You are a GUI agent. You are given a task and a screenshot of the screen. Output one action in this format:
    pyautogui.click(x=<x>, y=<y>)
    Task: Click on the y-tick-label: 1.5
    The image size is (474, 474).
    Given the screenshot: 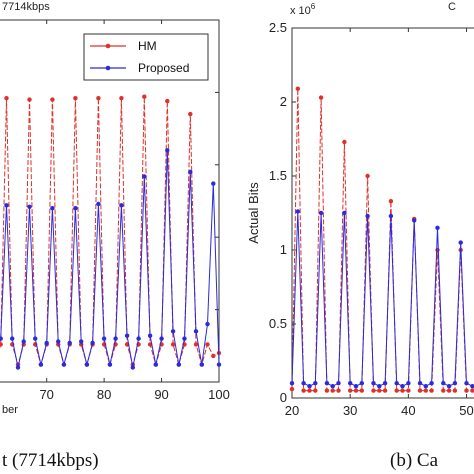 What is the action you would take?
    pyautogui.click(x=278, y=175)
    